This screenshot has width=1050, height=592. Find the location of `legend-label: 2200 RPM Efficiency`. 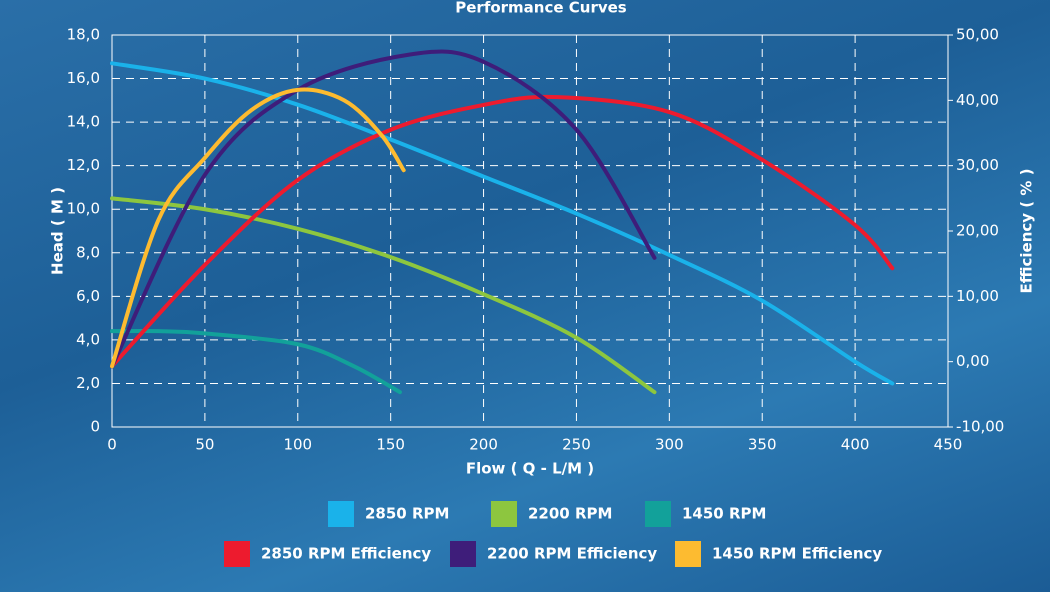

legend-label: 2200 RPM Efficiency is located at coordinates (572, 554).